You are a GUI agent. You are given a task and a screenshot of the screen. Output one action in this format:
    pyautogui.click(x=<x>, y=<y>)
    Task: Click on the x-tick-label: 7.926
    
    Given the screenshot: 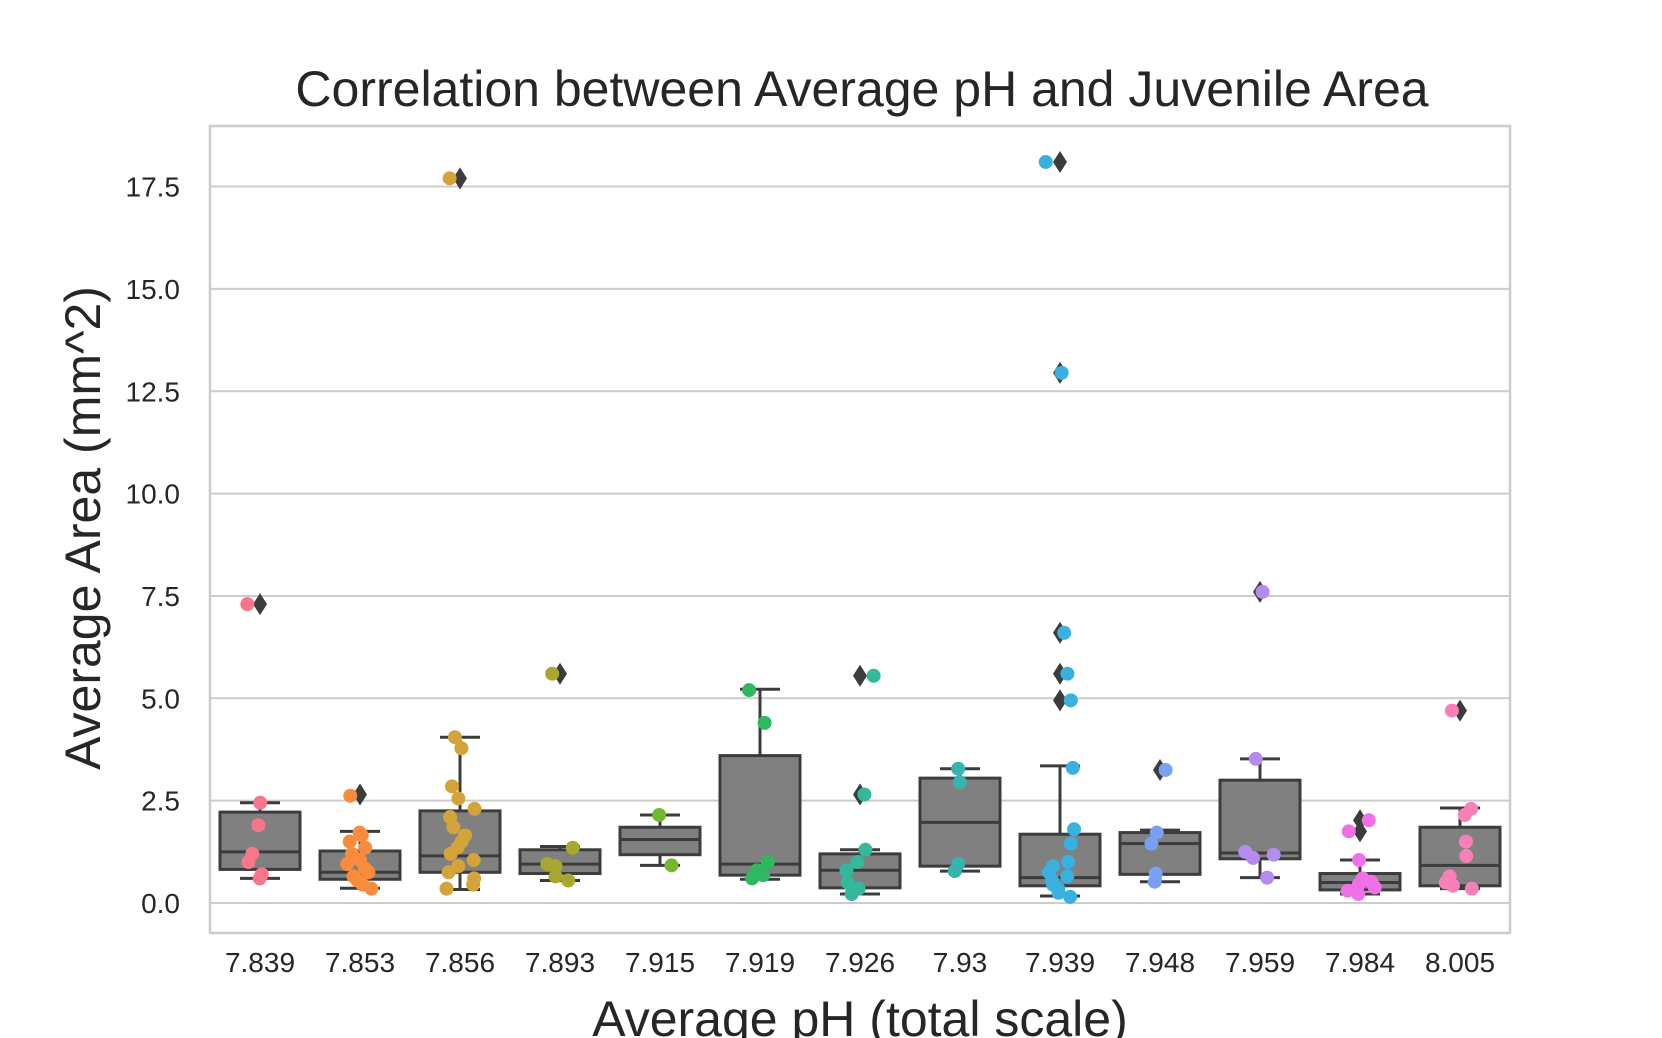 What is the action you would take?
    pyautogui.click(x=860, y=962)
    